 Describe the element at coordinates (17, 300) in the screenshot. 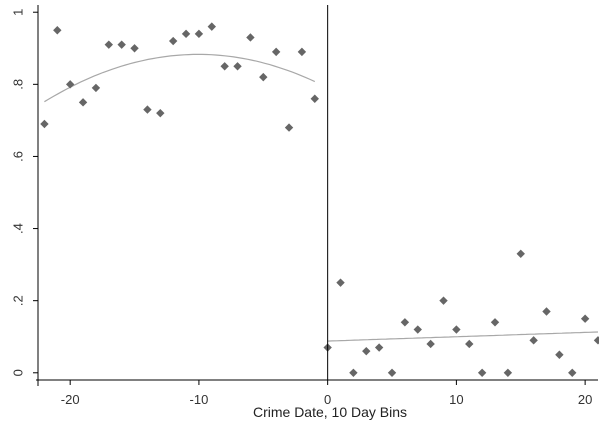

I see `y-tick-label: .2` at that location.